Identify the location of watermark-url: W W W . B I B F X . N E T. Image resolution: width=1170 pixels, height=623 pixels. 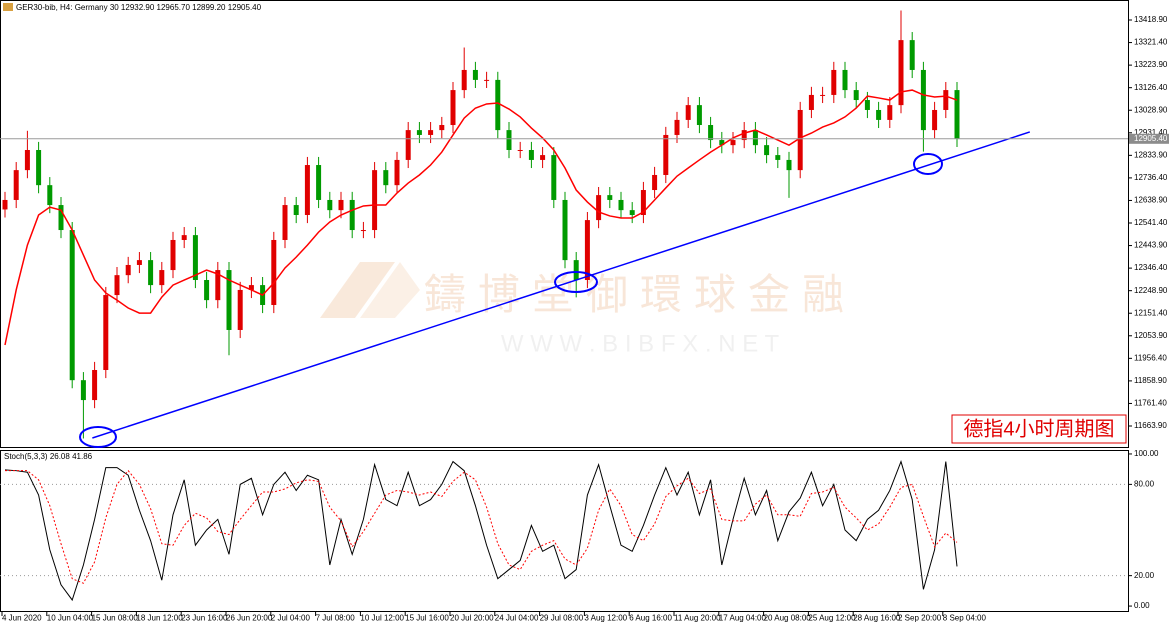
(640, 343).